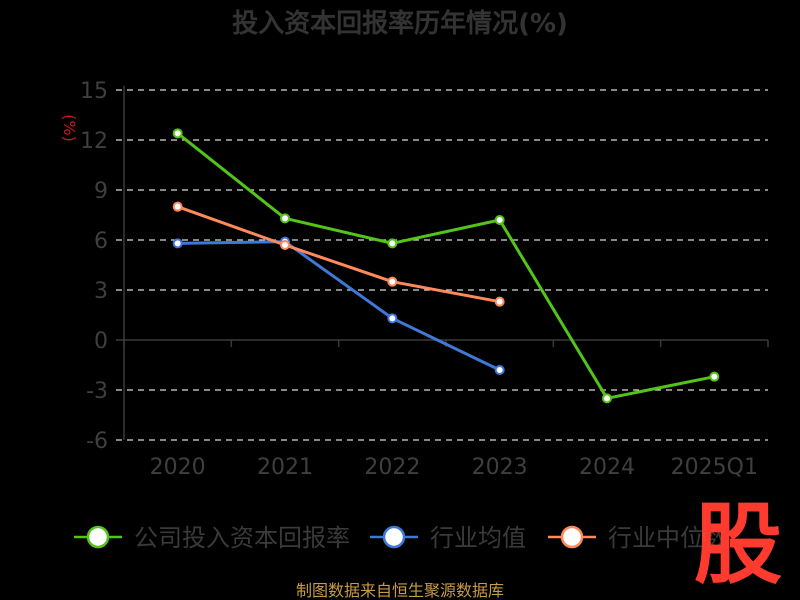 This screenshot has width=800, height=600. I want to click on legend-label: 公司投入资本回报率, so click(242, 538).